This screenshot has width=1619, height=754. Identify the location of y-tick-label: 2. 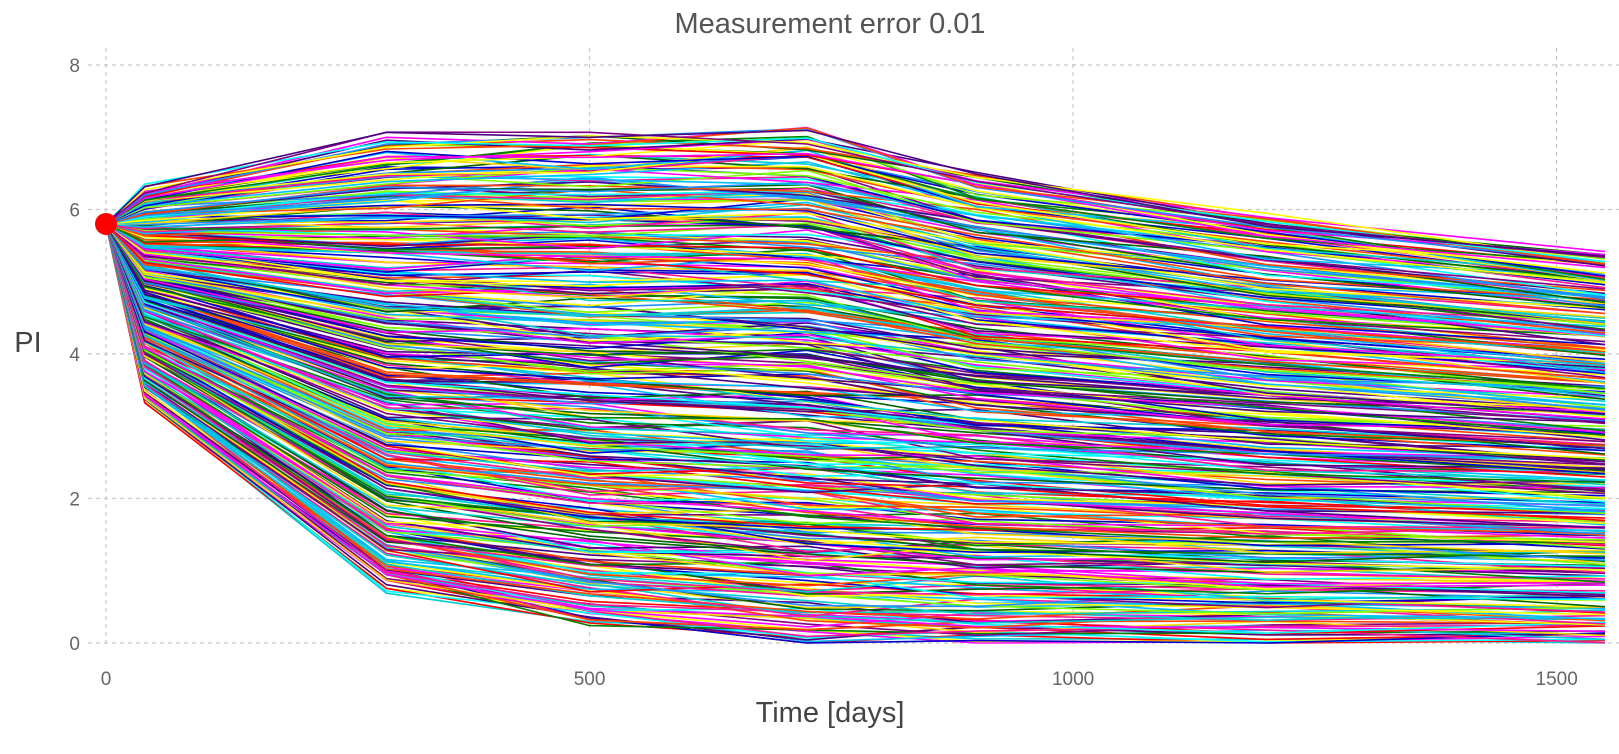
(74, 500).